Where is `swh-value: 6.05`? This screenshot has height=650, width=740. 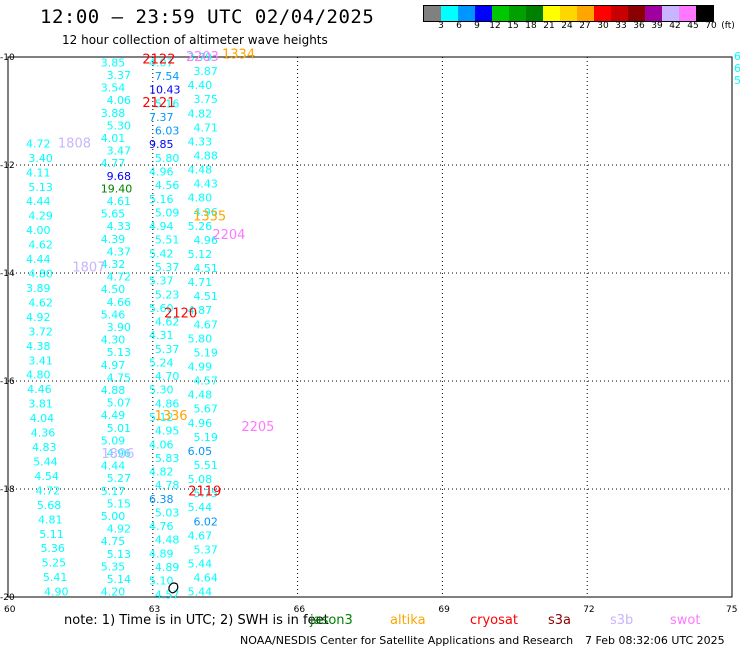 swh-value: 6.05 is located at coordinates (200, 451).